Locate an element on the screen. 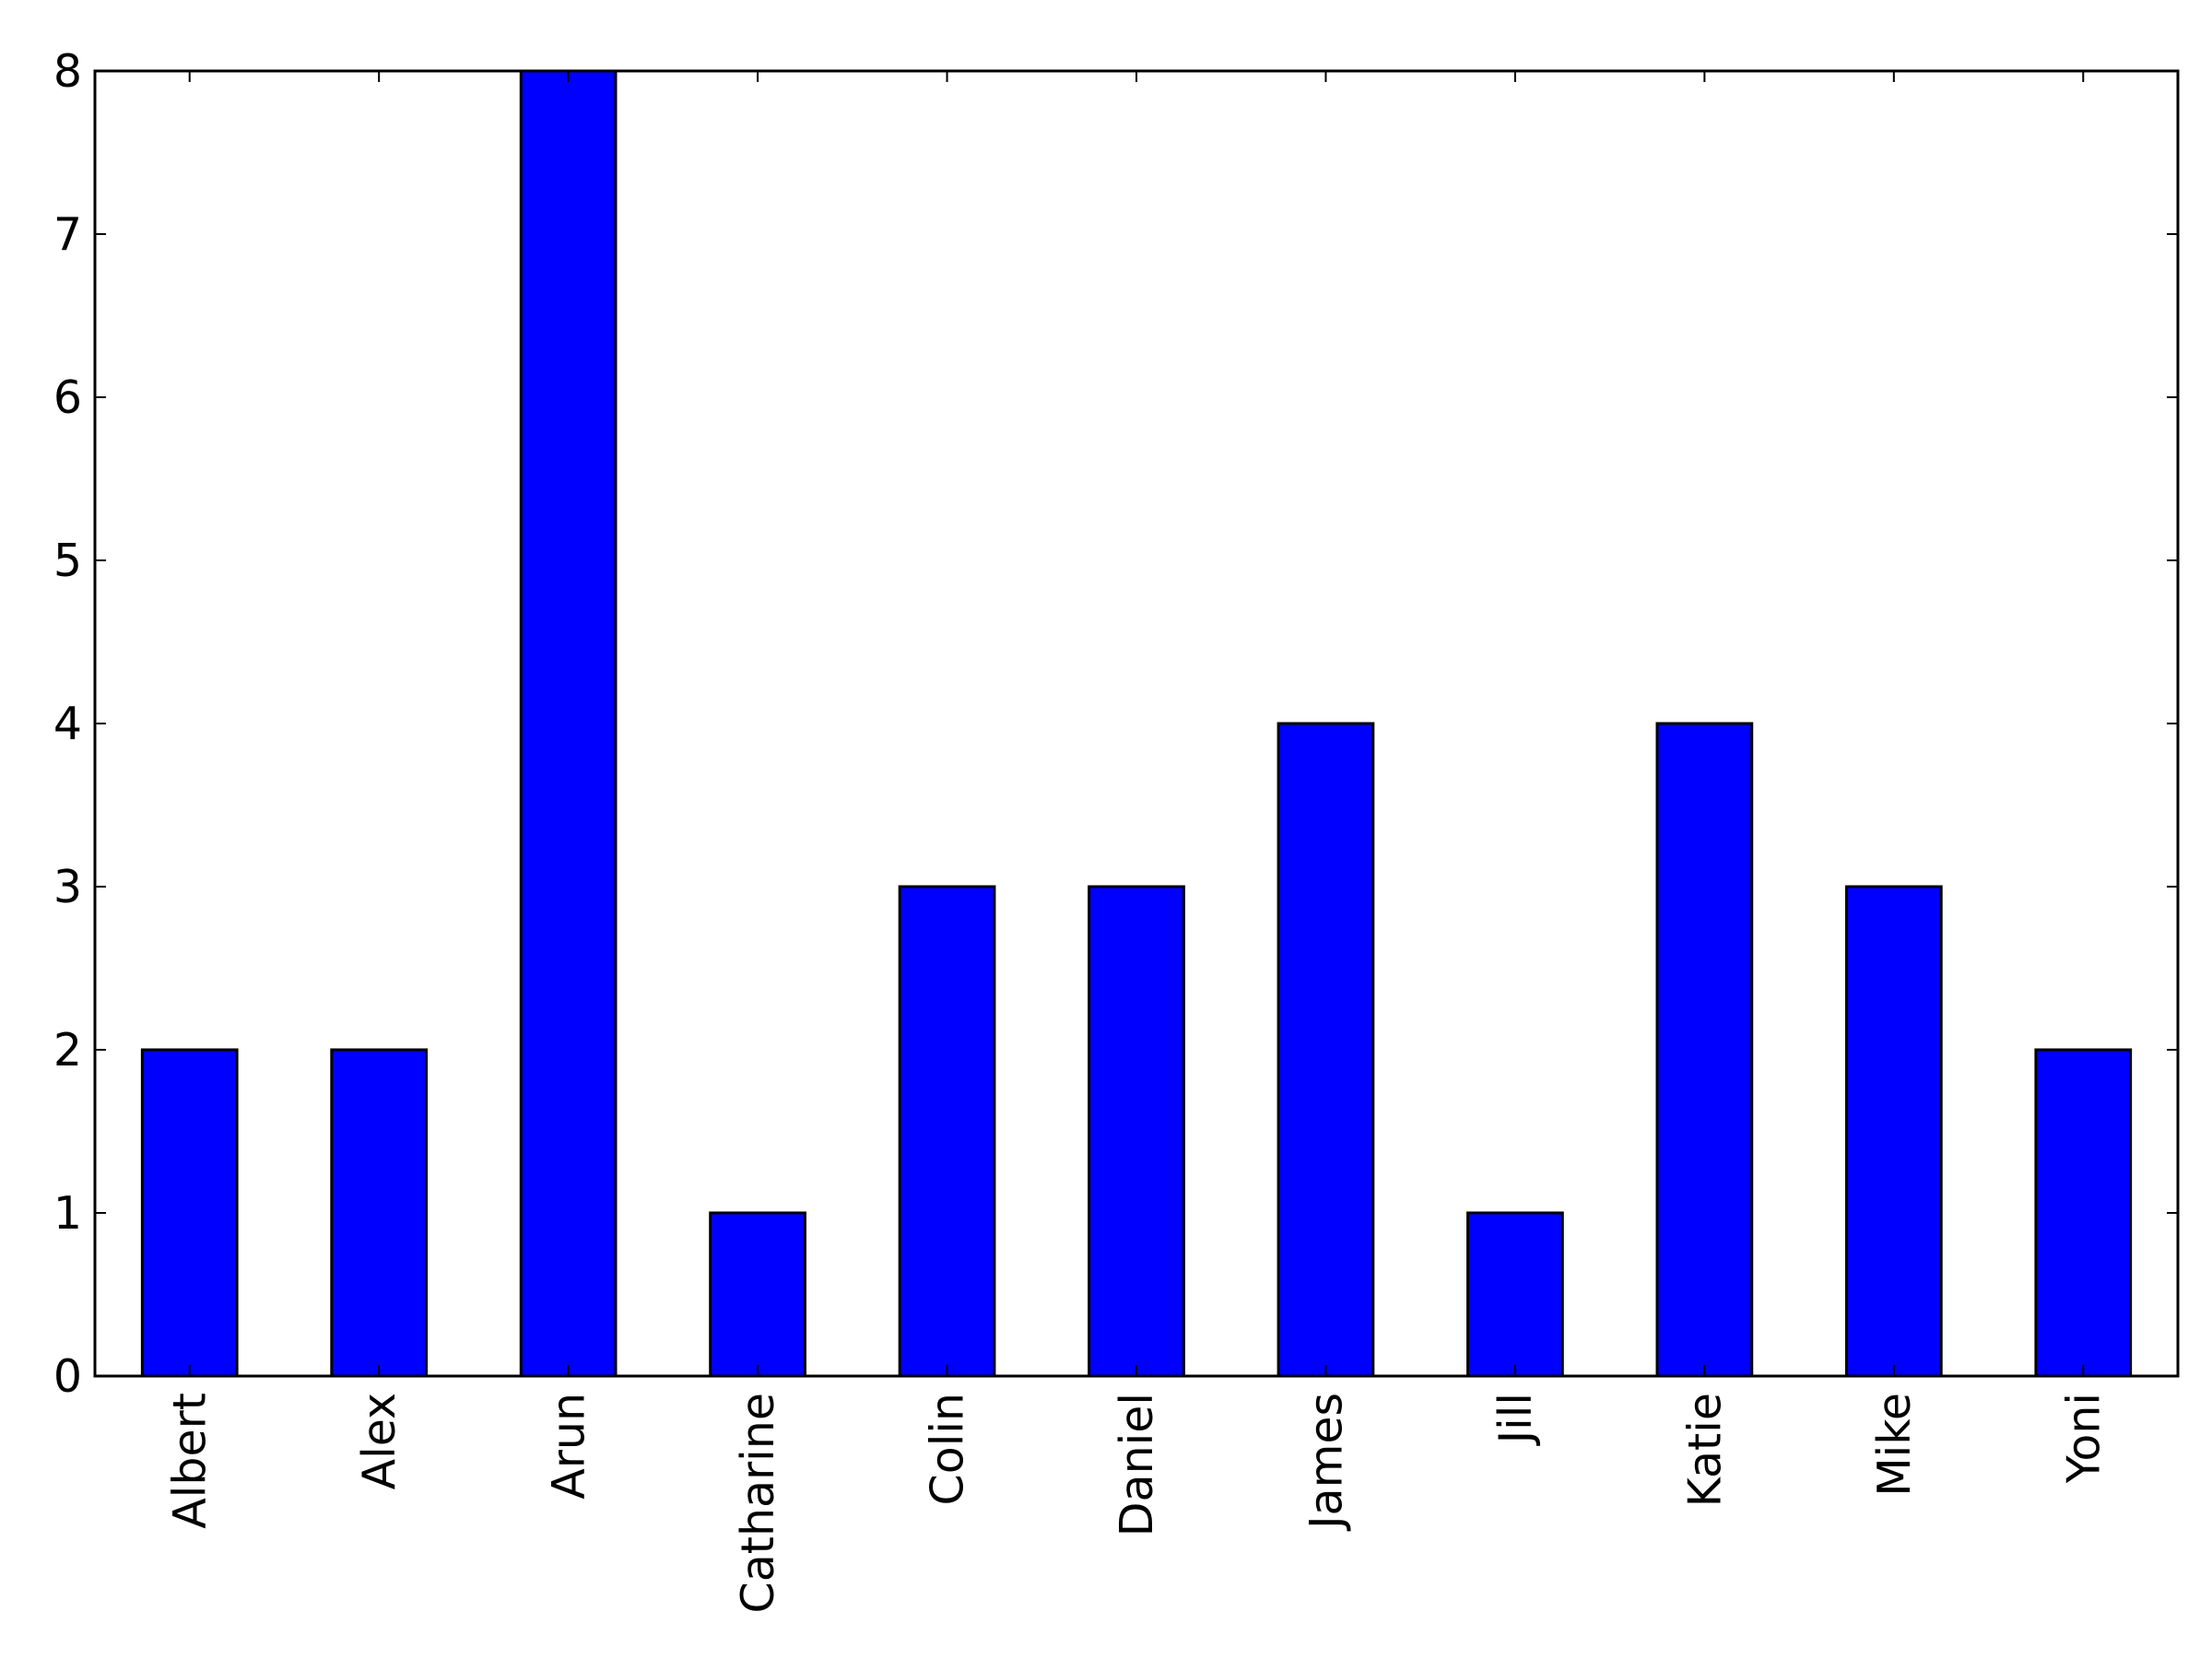 This screenshot has height=1659, width=2212. y-tick-label: 4 is located at coordinates (67, 724).